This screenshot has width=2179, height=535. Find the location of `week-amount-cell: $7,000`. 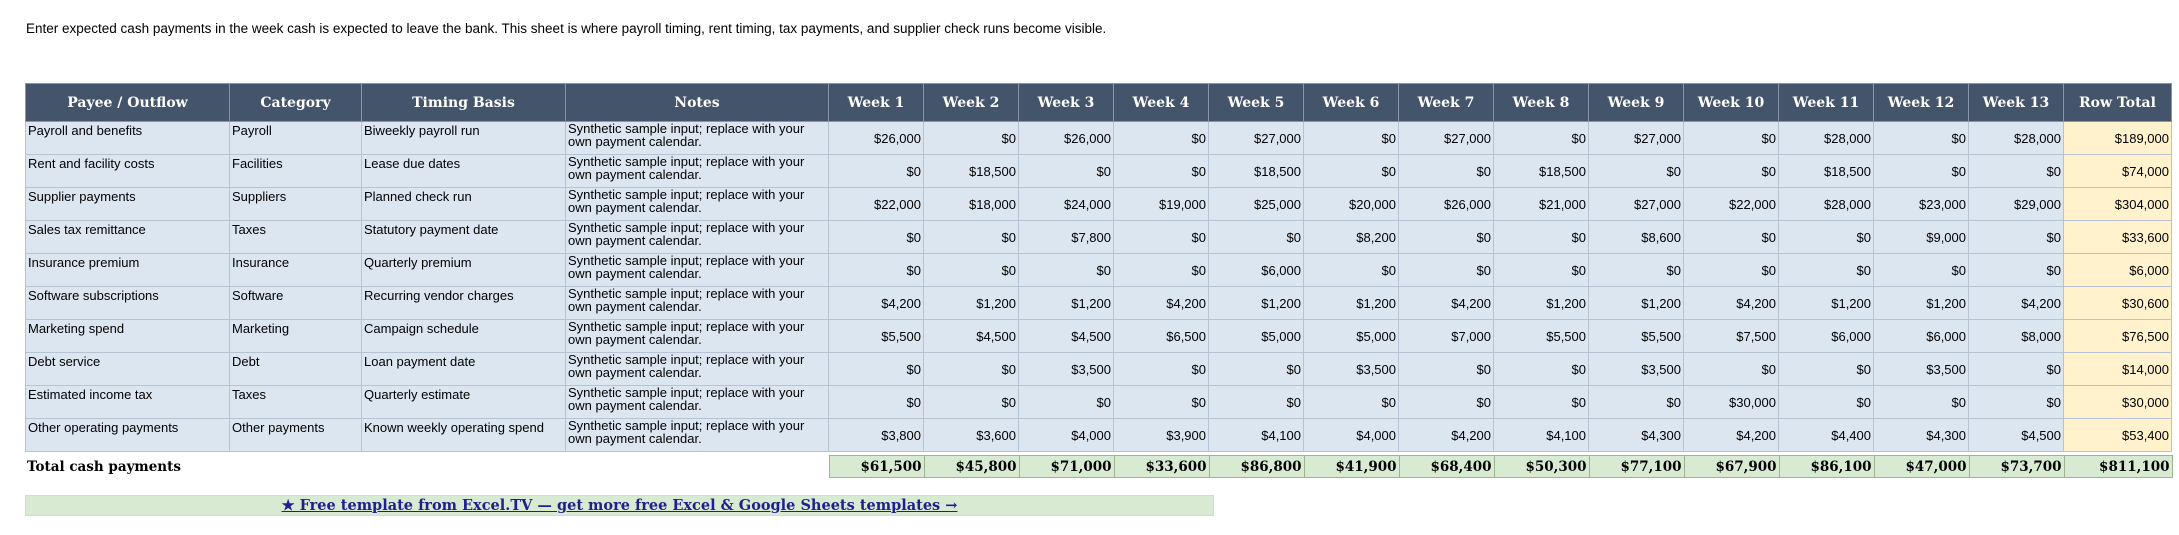

week-amount-cell: $7,000 is located at coordinates (1446, 336).